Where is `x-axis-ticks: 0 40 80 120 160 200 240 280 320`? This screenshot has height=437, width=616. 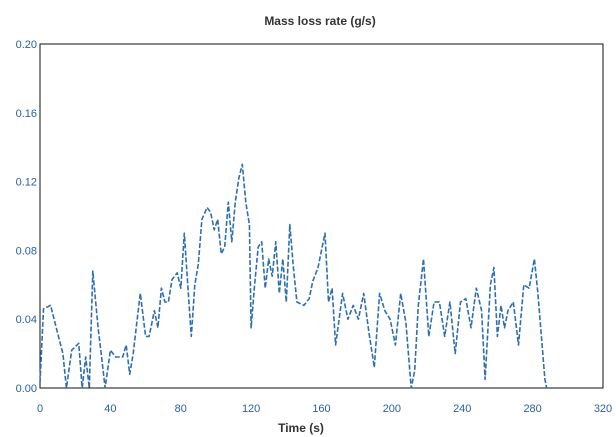 x-axis-ticks: 0 40 80 120 160 200 240 280 320 is located at coordinates (324, 409).